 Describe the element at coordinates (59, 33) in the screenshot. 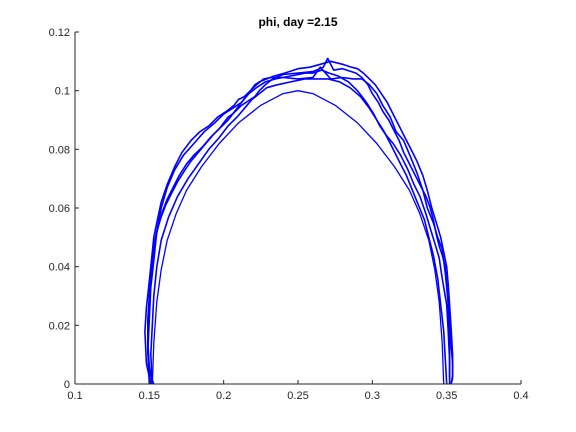

I see `y-tick-label: 0.12` at that location.